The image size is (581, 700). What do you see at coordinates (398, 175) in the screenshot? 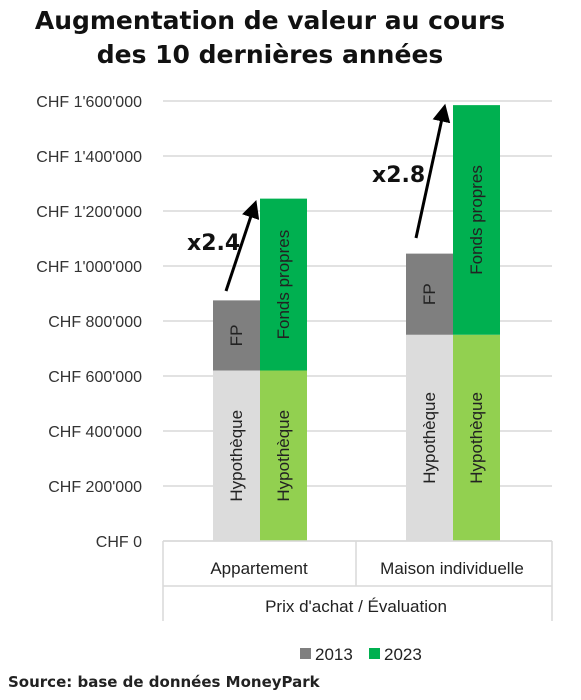
I see `growth-multiplier-label: x2.8` at bounding box center [398, 175].